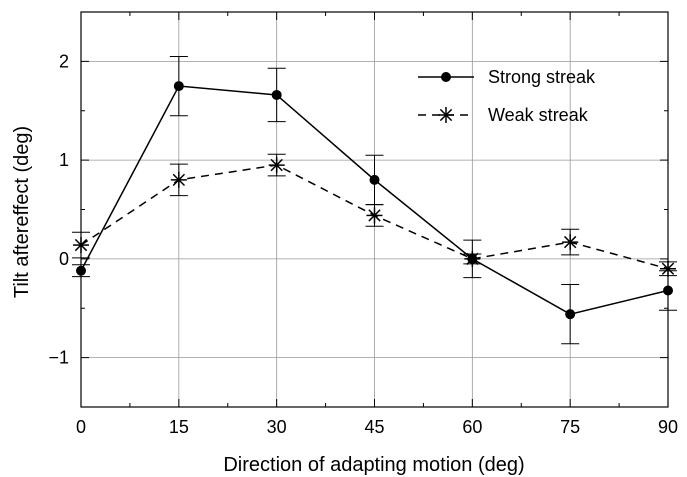  Describe the element at coordinates (668, 427) in the screenshot. I see `x-tick-label: 90` at that location.